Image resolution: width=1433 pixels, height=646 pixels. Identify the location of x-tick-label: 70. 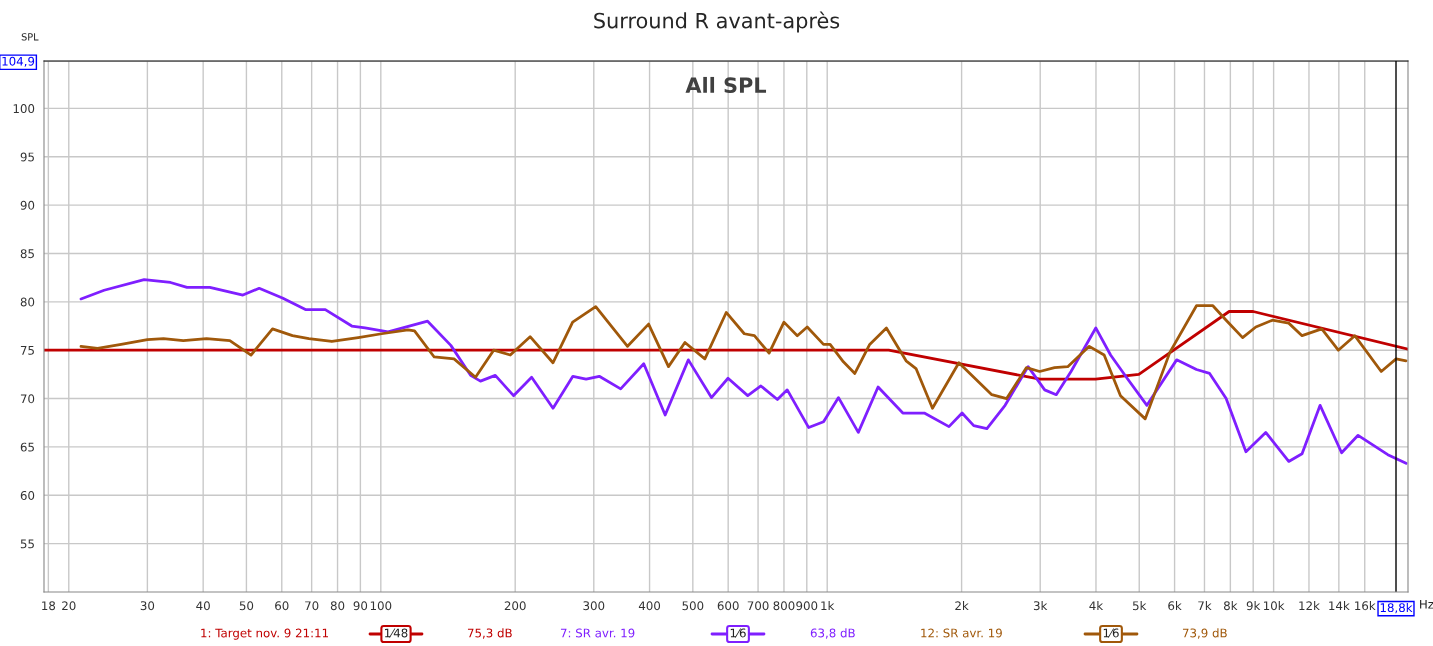
(312, 606).